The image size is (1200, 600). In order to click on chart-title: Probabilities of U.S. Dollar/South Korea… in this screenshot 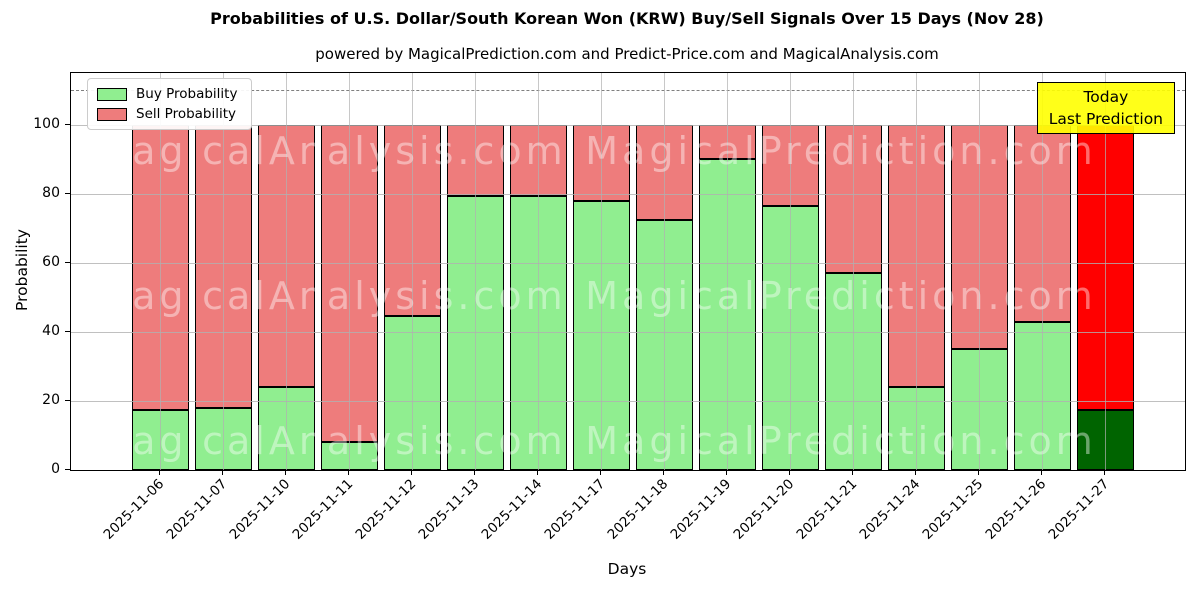, I will do `click(627, 18)`.